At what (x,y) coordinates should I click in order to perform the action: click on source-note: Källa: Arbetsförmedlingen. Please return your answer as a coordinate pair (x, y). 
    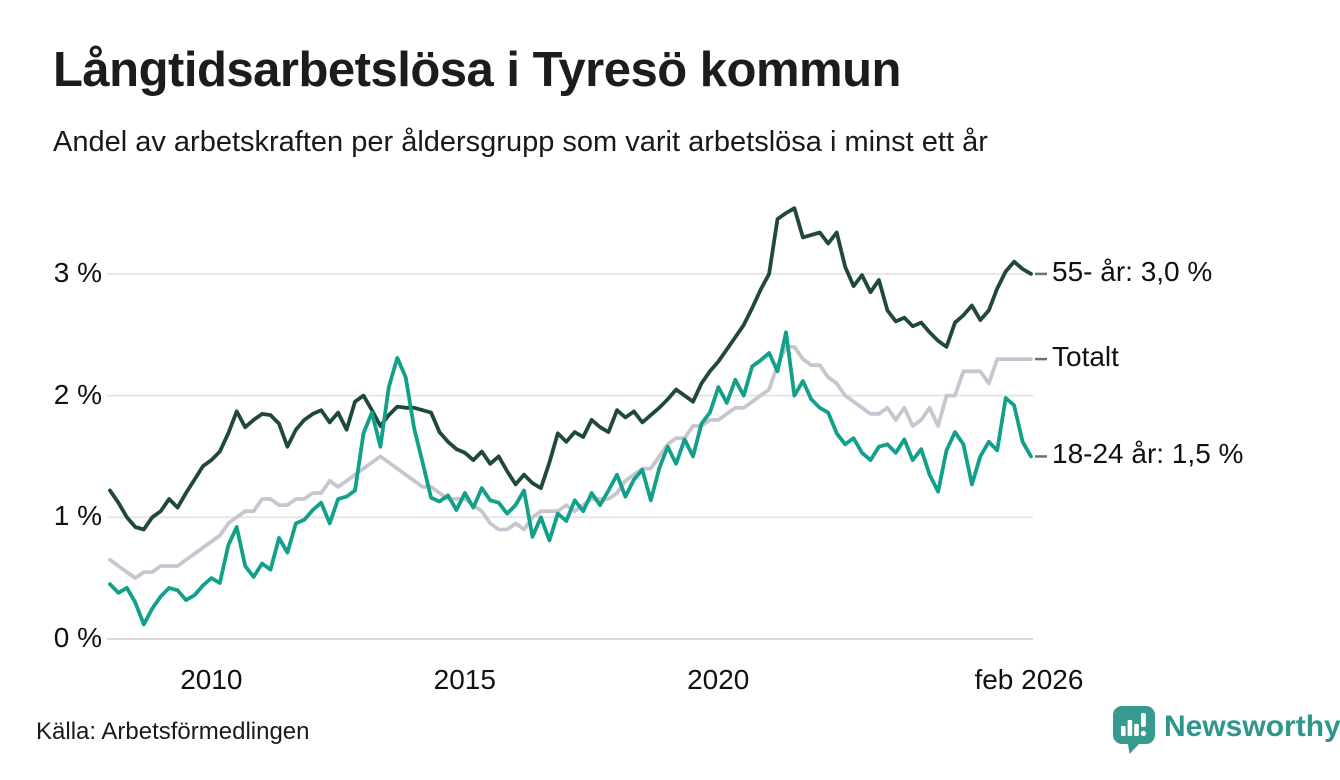
    Looking at the image, I should click on (173, 731).